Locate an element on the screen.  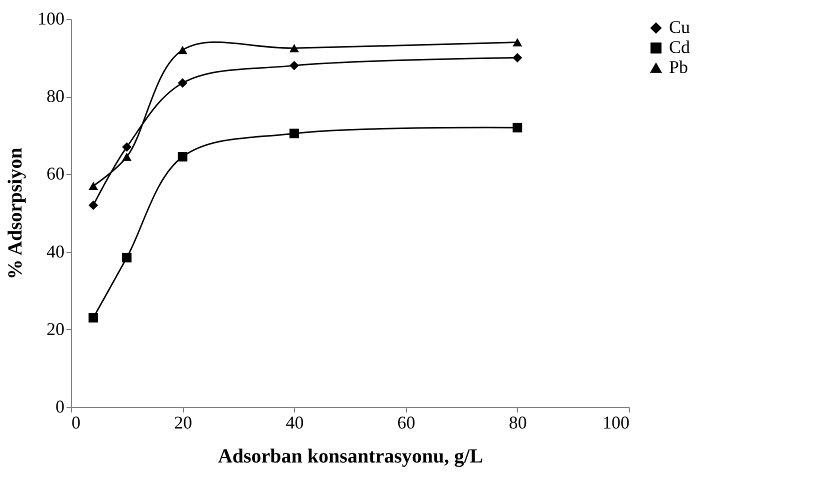
legend-label: Cu is located at coordinates (679, 27).